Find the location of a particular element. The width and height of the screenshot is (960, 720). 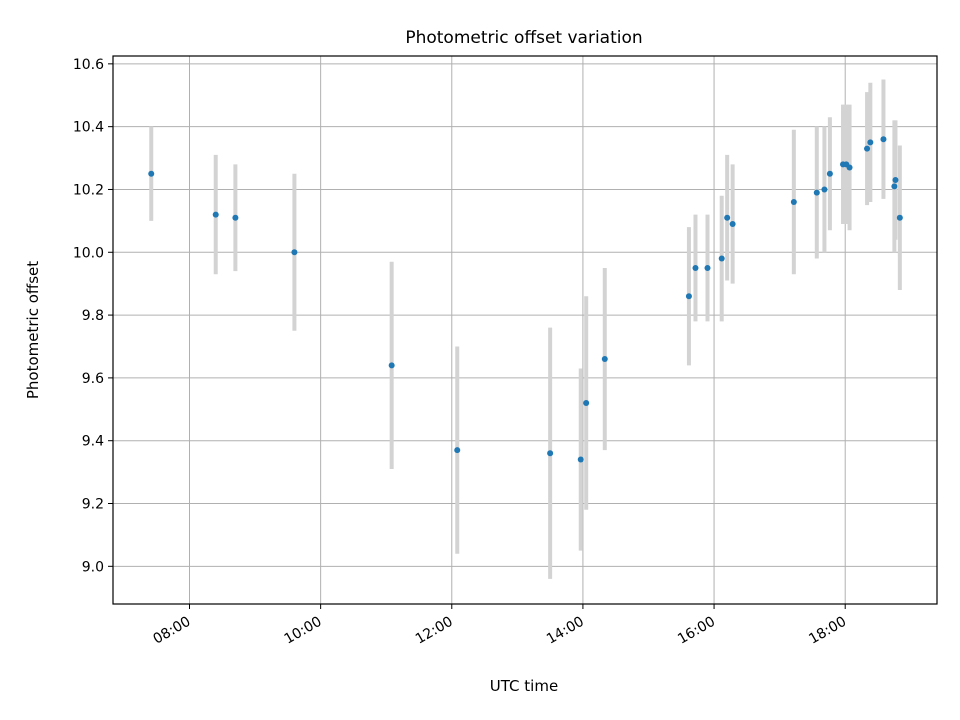

y-tick-label: 9.2 is located at coordinates (93, 505).